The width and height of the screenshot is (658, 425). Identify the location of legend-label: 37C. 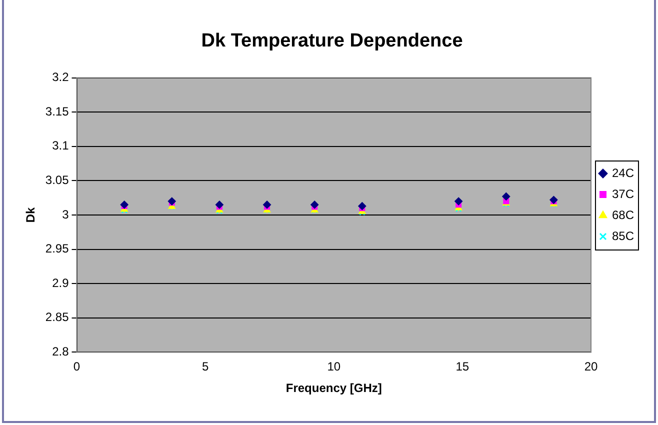
(623, 193).